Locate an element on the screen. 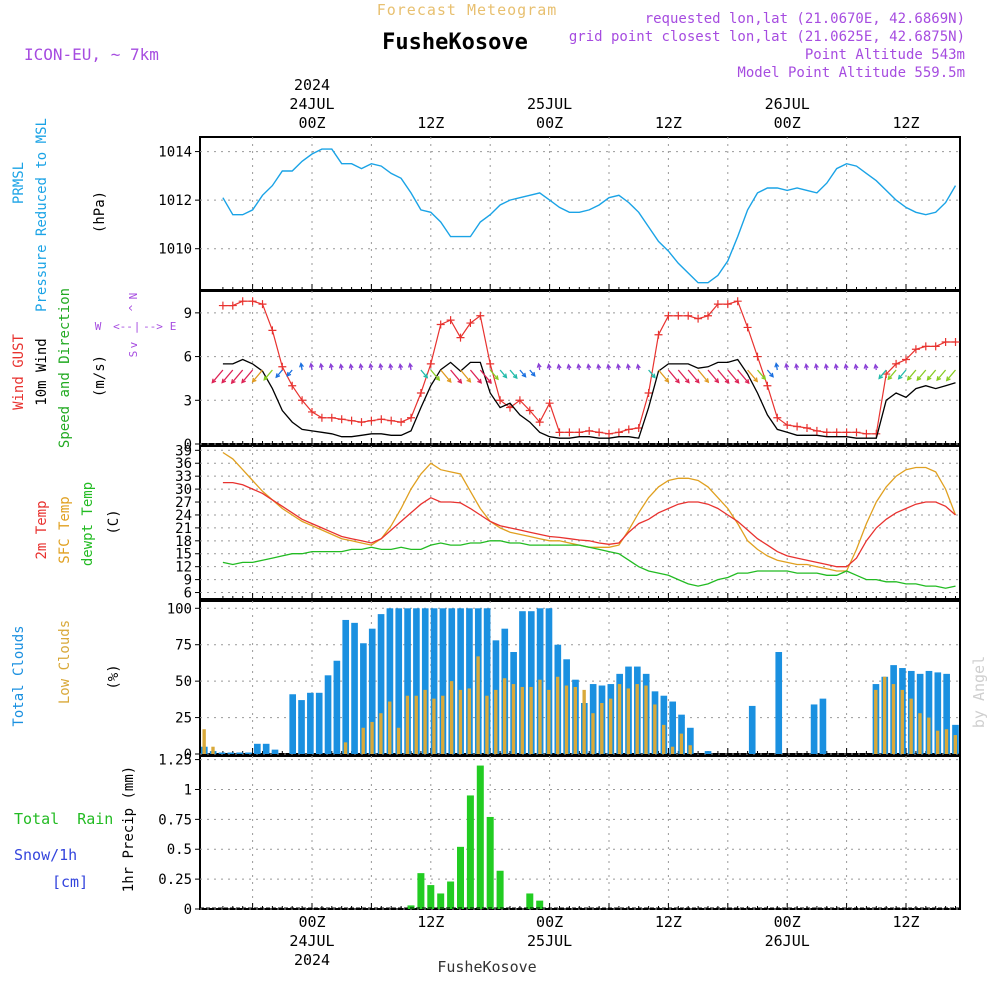 The image size is (1000, 1000). temp-tick-label: 12 is located at coordinates (183, 568).